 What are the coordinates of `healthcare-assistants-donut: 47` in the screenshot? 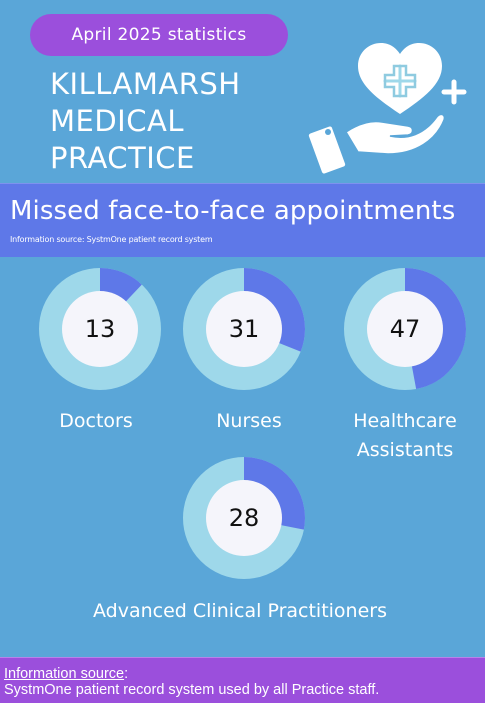 It's located at (405, 329).